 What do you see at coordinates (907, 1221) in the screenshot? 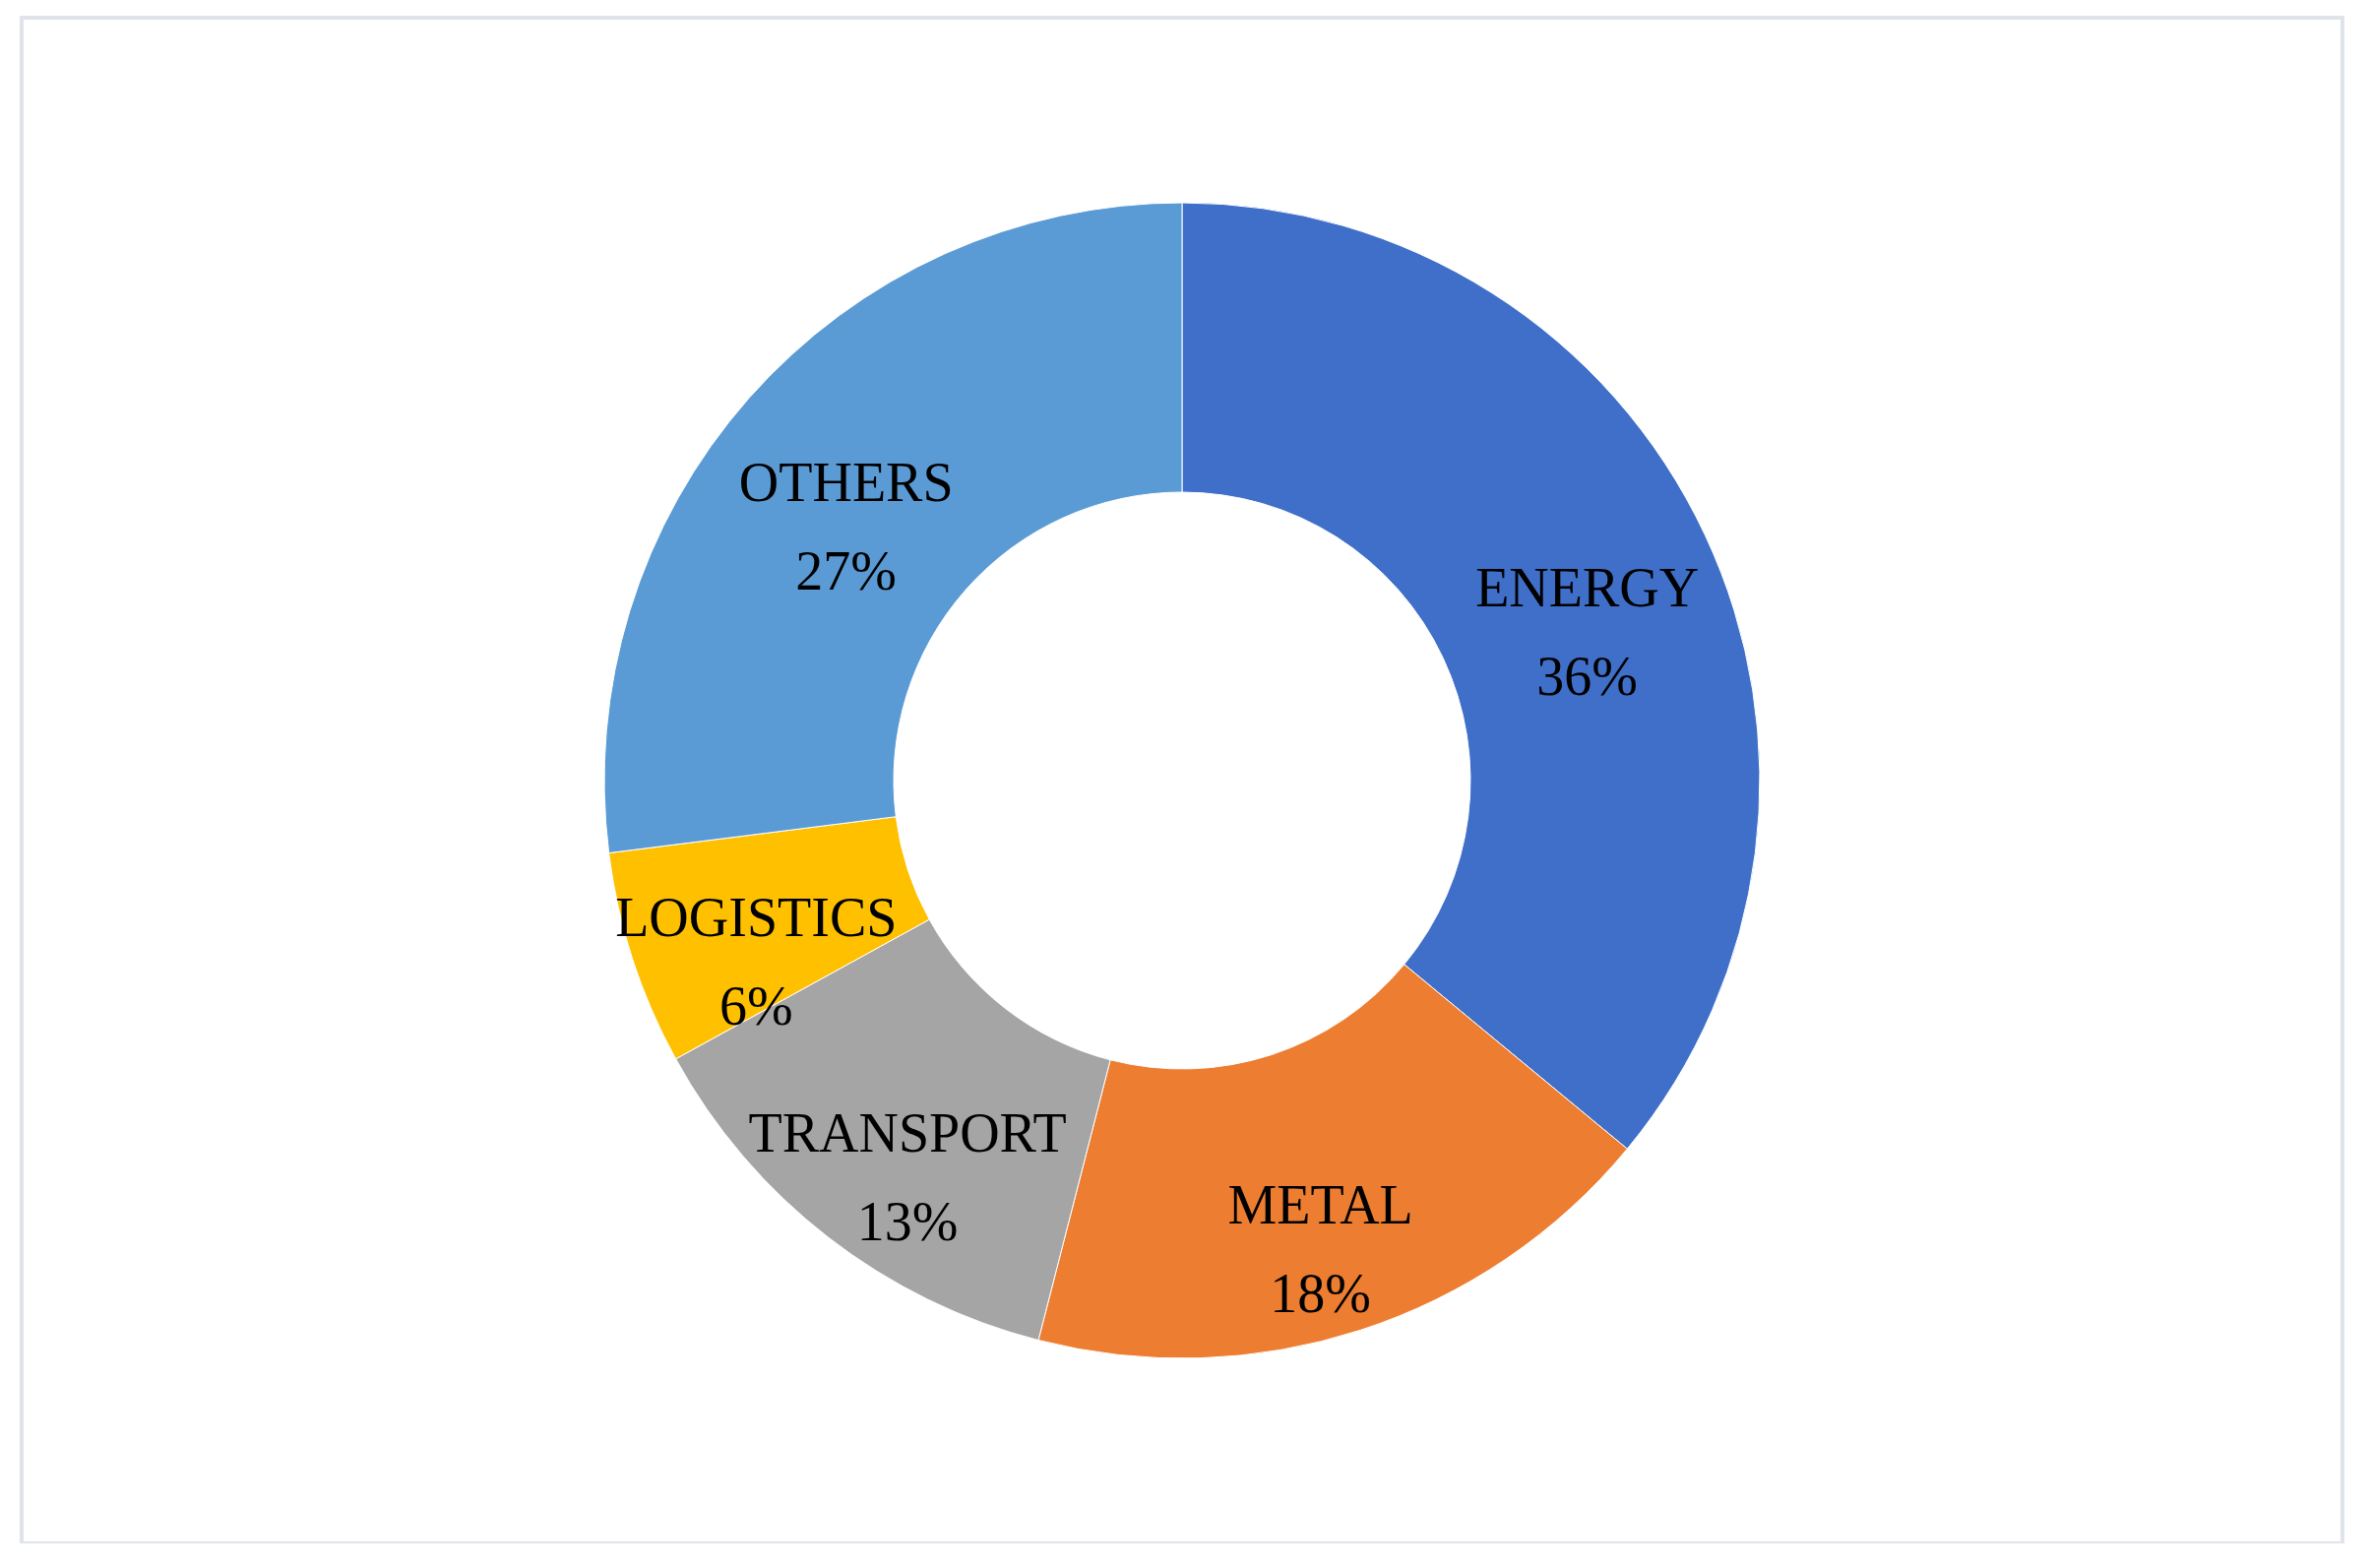
I see `data-label: 13%` at bounding box center [907, 1221].